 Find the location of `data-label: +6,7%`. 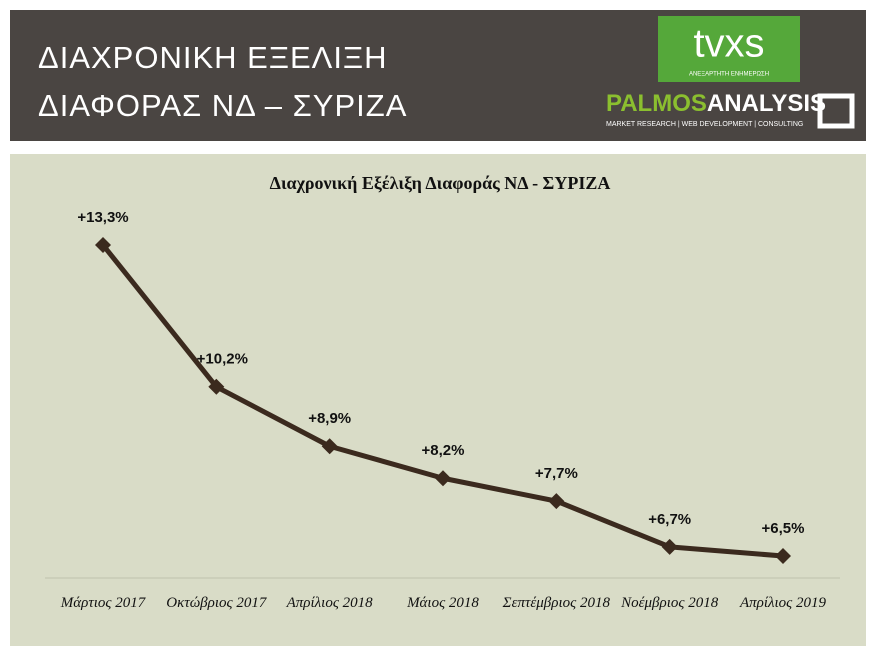

data-label: +6,7% is located at coordinates (669, 519).